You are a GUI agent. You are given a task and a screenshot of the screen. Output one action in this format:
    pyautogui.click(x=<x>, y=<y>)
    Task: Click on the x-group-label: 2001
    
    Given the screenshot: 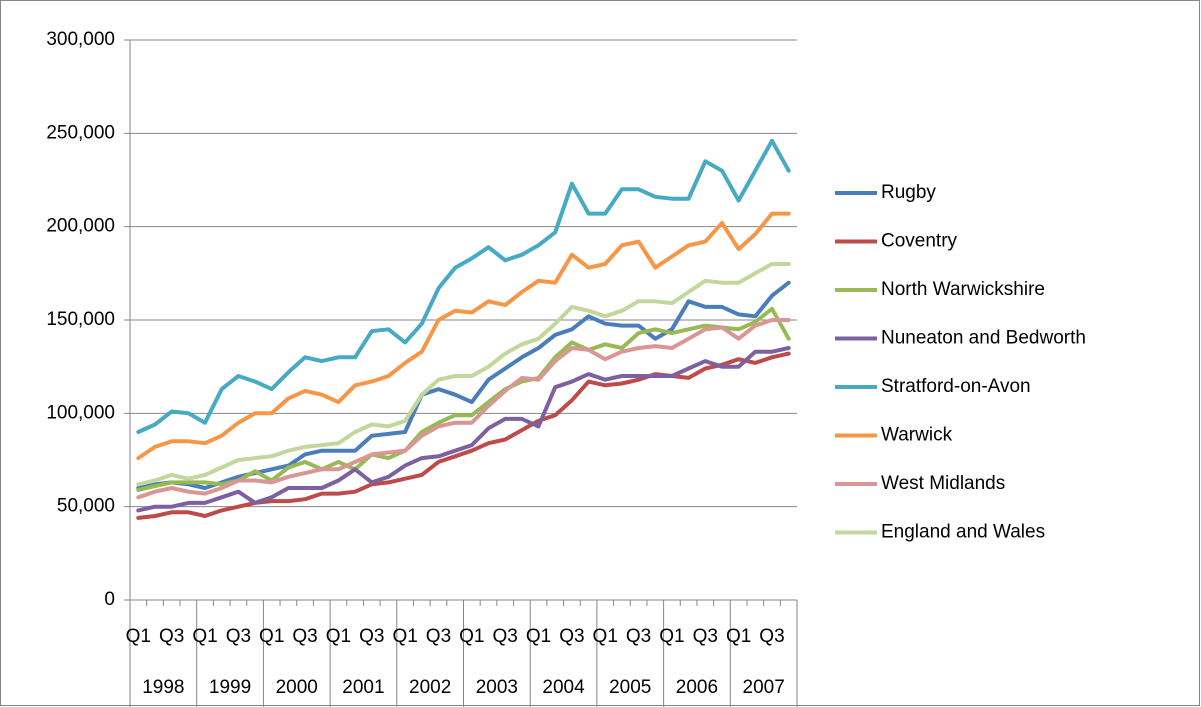 What is the action you would take?
    pyautogui.click(x=363, y=687)
    